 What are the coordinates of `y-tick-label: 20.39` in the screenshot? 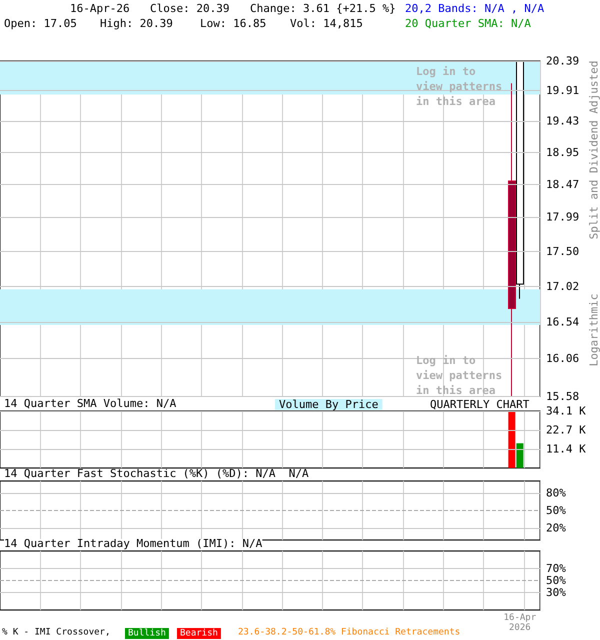 It's located at (563, 61).